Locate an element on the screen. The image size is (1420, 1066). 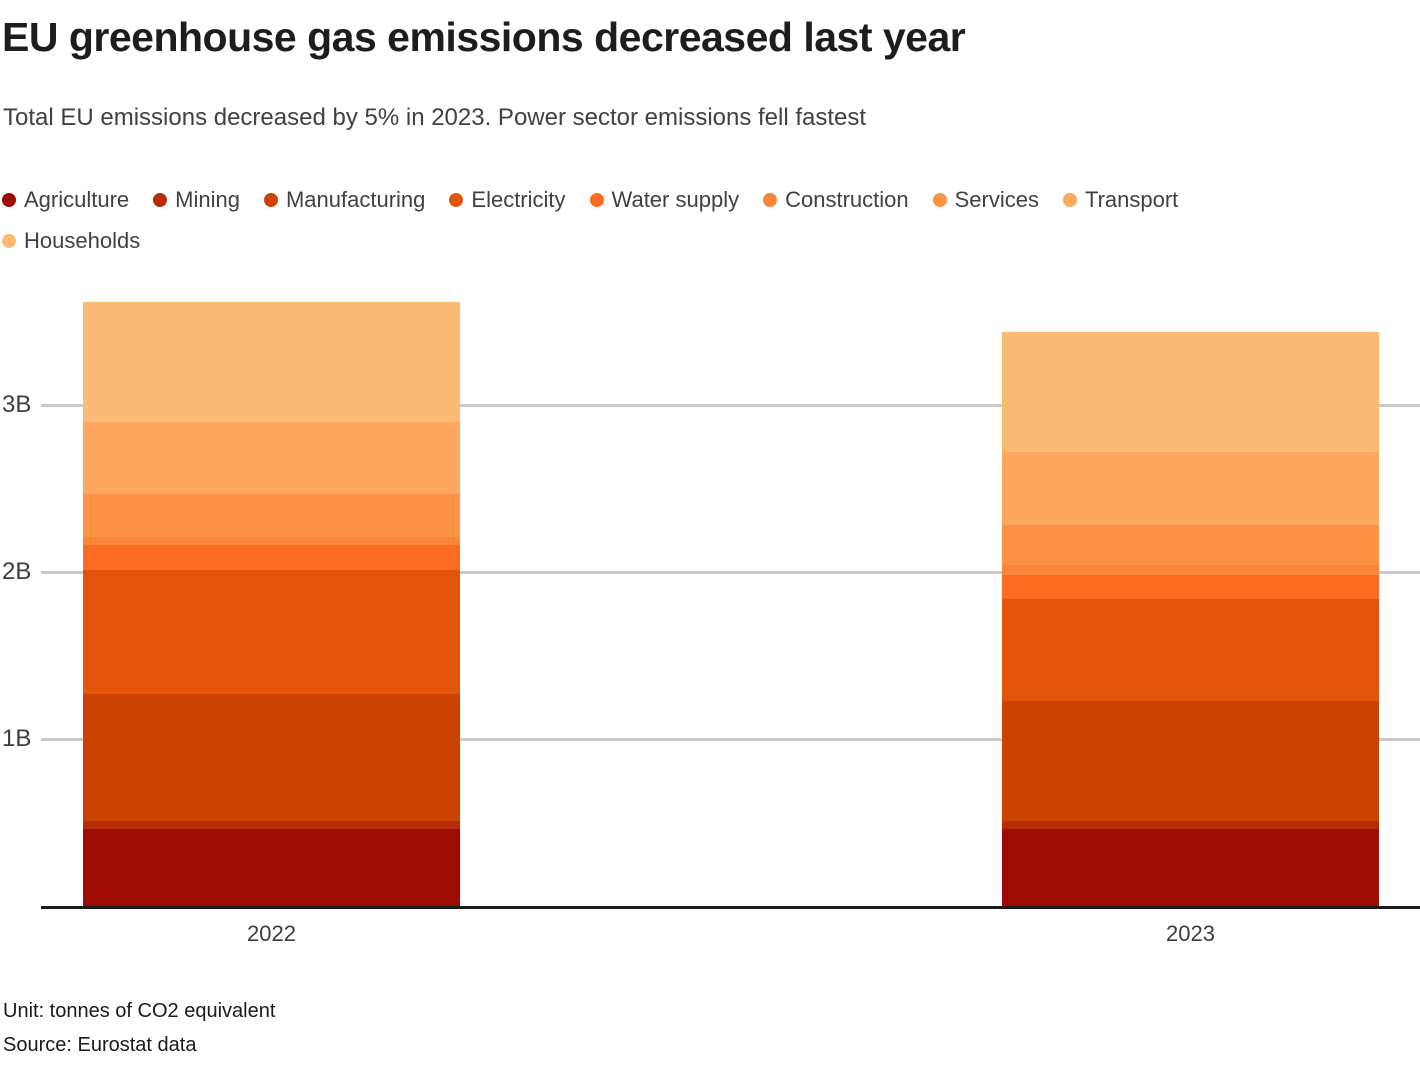
legend-swatch-agriculture is located at coordinates (9, 200).